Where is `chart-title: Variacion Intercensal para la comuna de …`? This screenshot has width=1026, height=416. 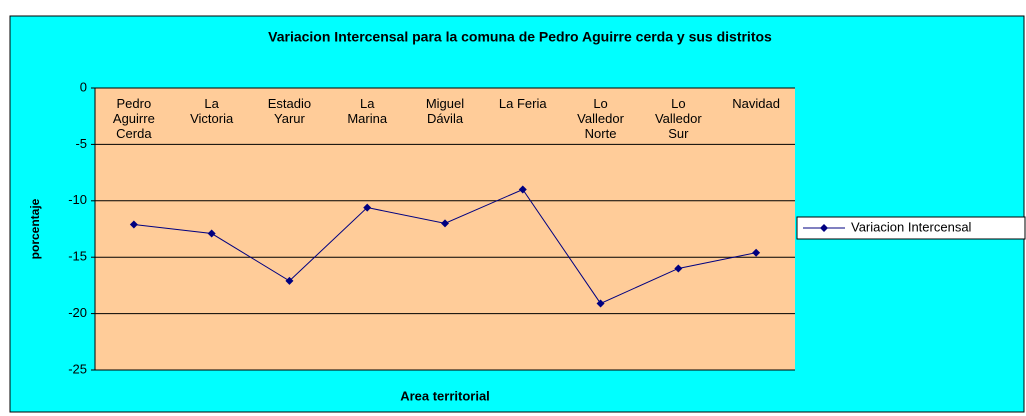 chart-title: Variacion Intercensal para la comuna de … is located at coordinates (520, 37).